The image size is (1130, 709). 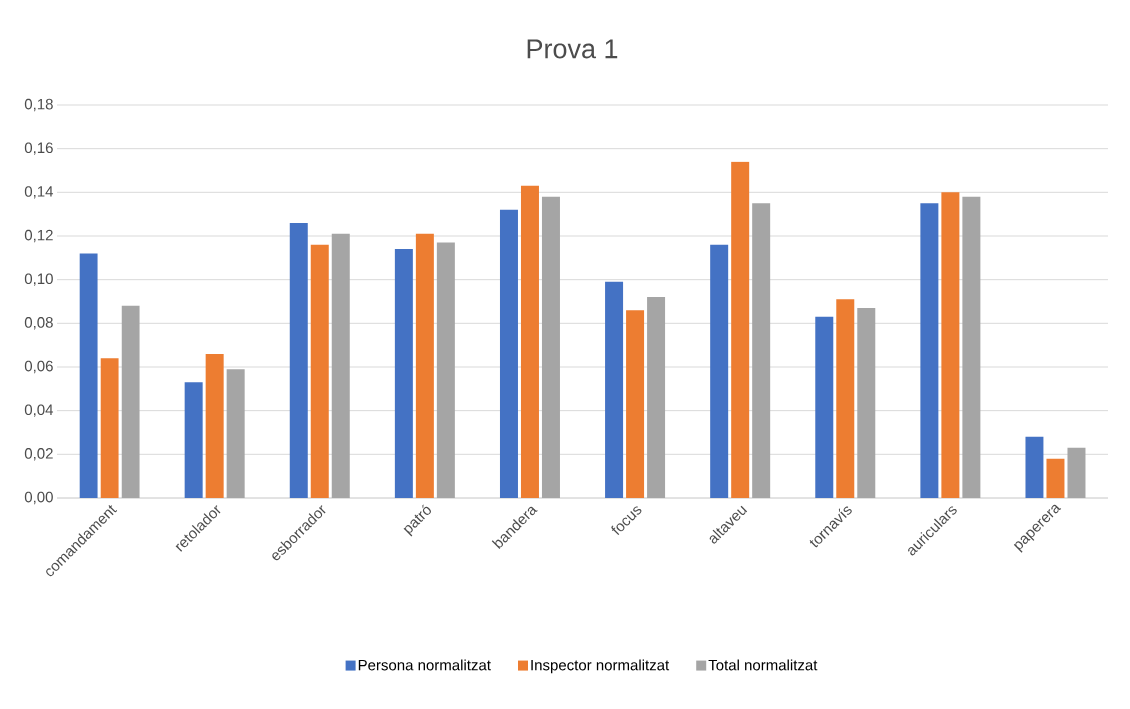 I want to click on legend-label: Persona normalitzat, so click(x=424, y=665).